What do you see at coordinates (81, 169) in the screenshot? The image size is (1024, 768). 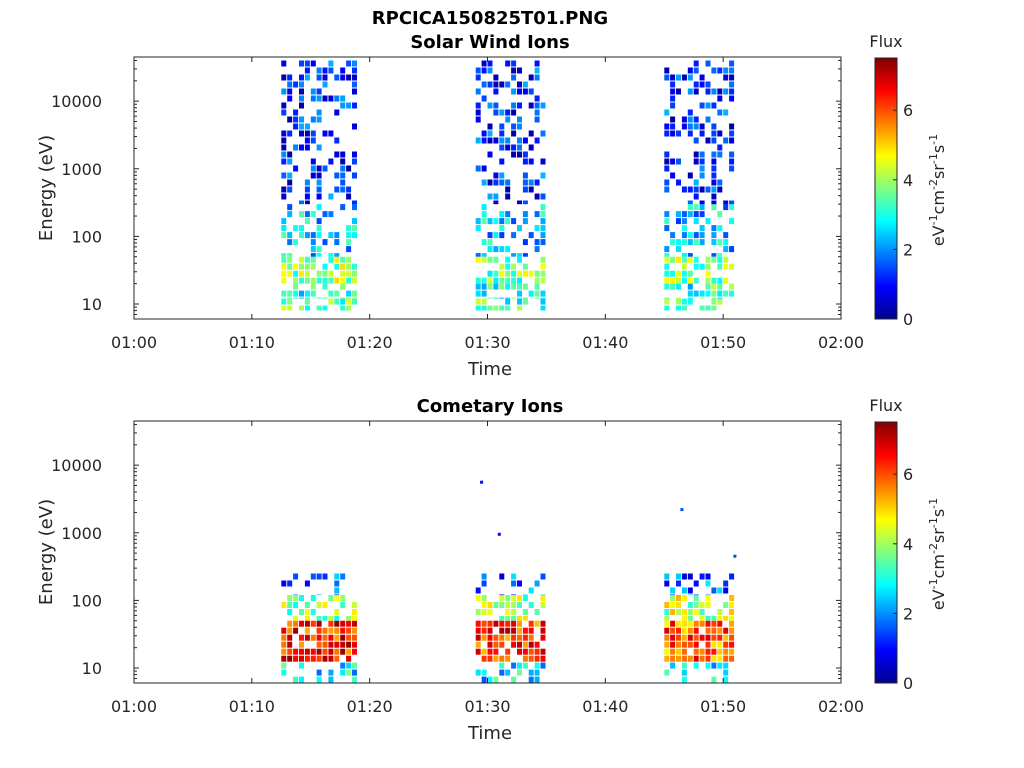 I see `y-tick-label: 1000` at bounding box center [81, 169].